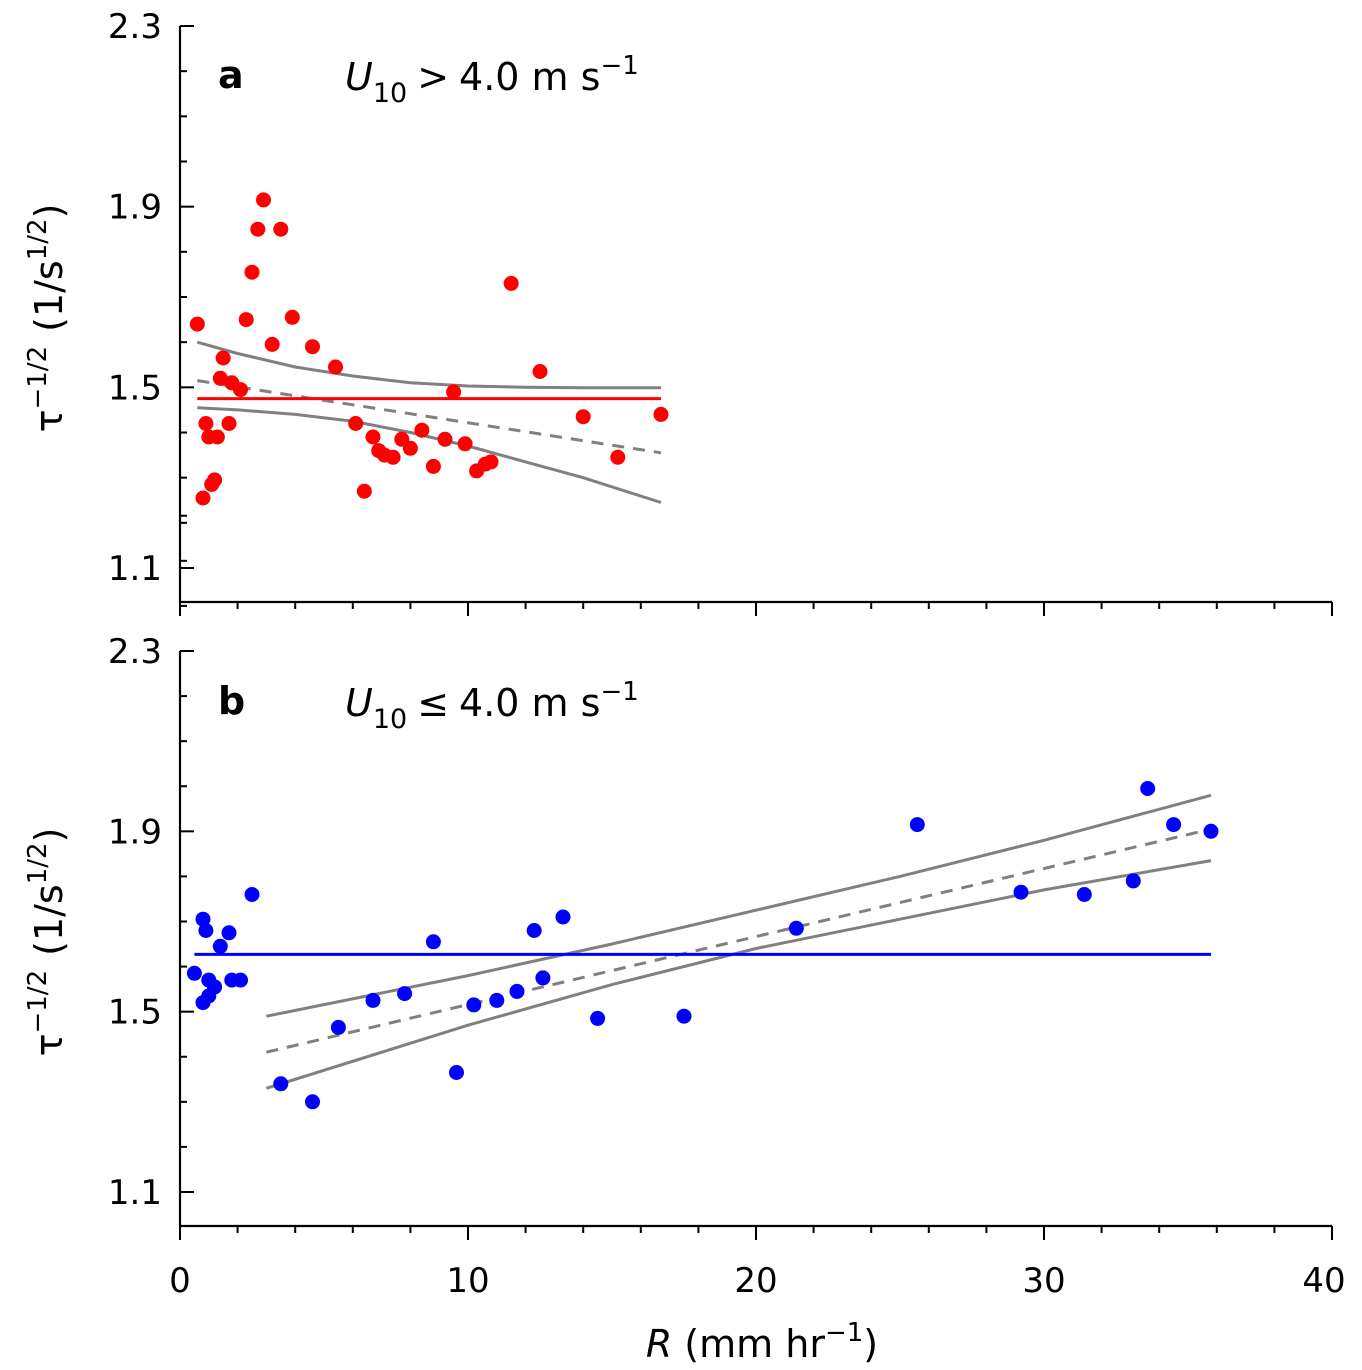  What do you see at coordinates (467, 1281) in the screenshot?
I see `x-tick-label: 10` at bounding box center [467, 1281].